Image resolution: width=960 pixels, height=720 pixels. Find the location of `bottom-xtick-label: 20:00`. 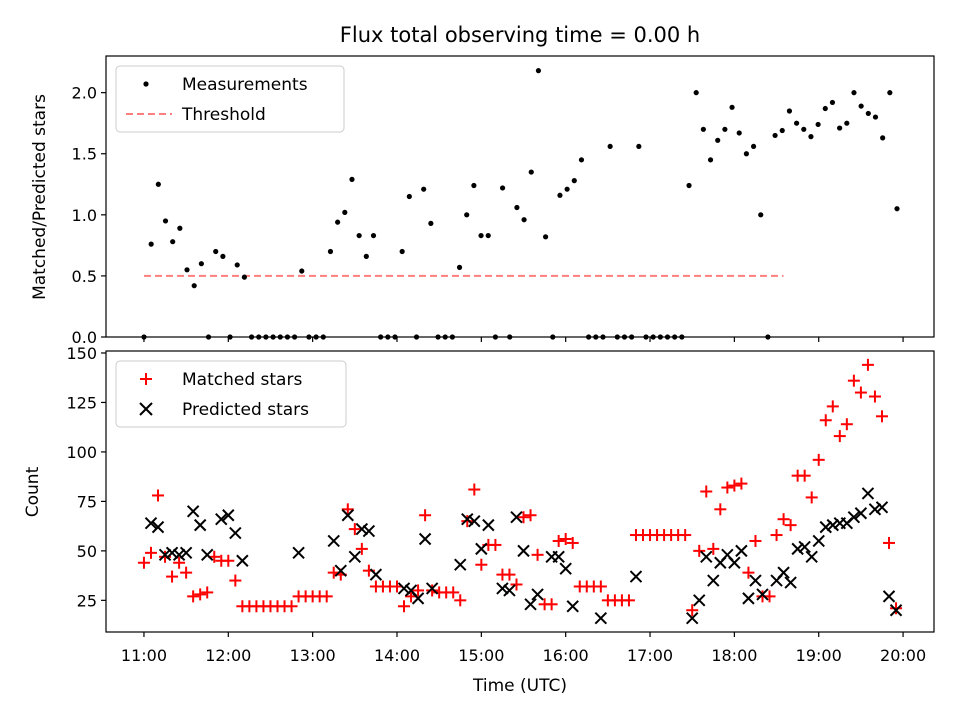

bottom-xtick-label: 20:00 is located at coordinates (903, 655).